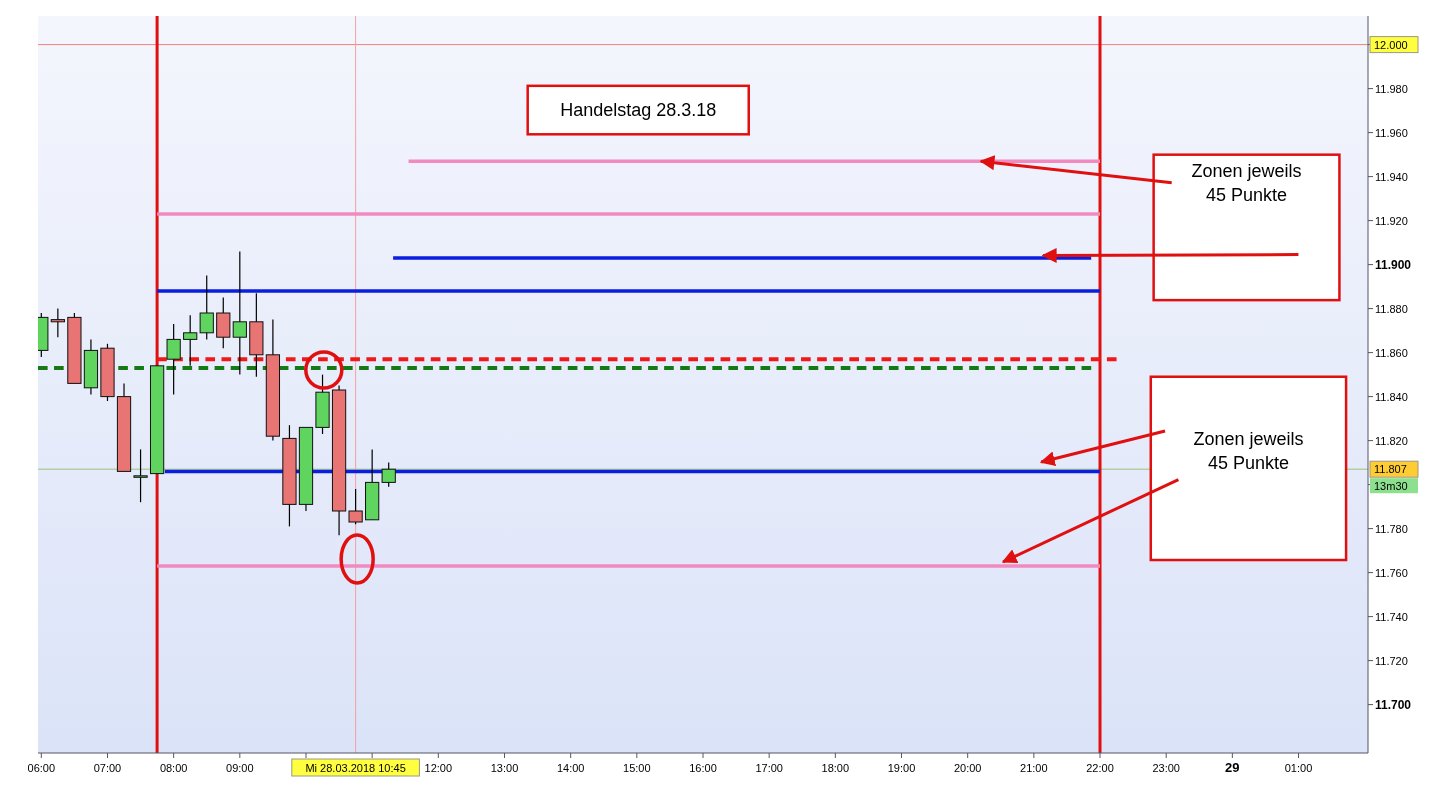  What do you see at coordinates (1391, 132) in the screenshot?
I see `y-tick-label: 11.960` at bounding box center [1391, 132].